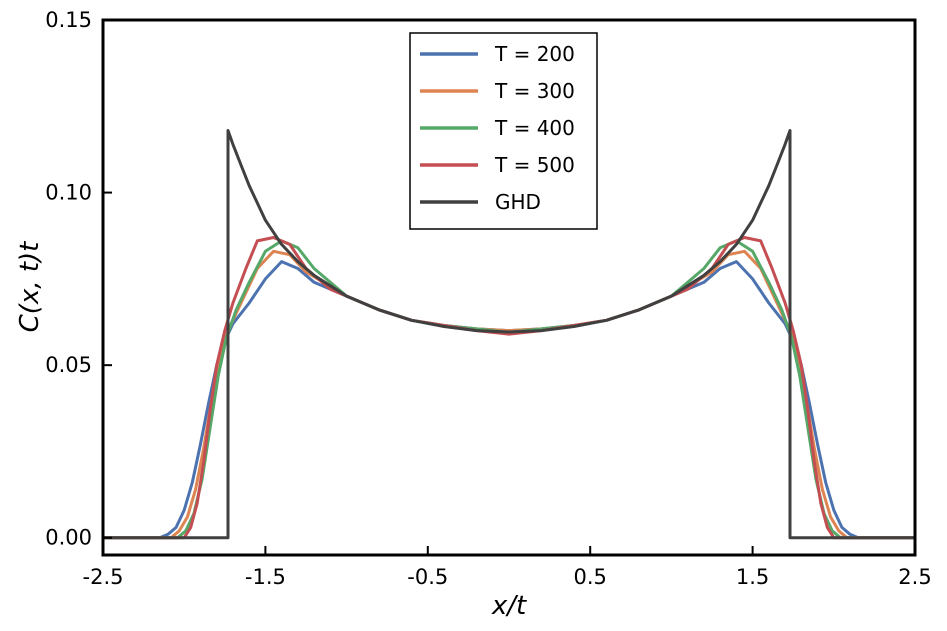 The height and width of the screenshot is (631, 947). Describe the element at coordinates (534, 54) in the screenshot. I see `legend-label-0: T = 200` at that location.